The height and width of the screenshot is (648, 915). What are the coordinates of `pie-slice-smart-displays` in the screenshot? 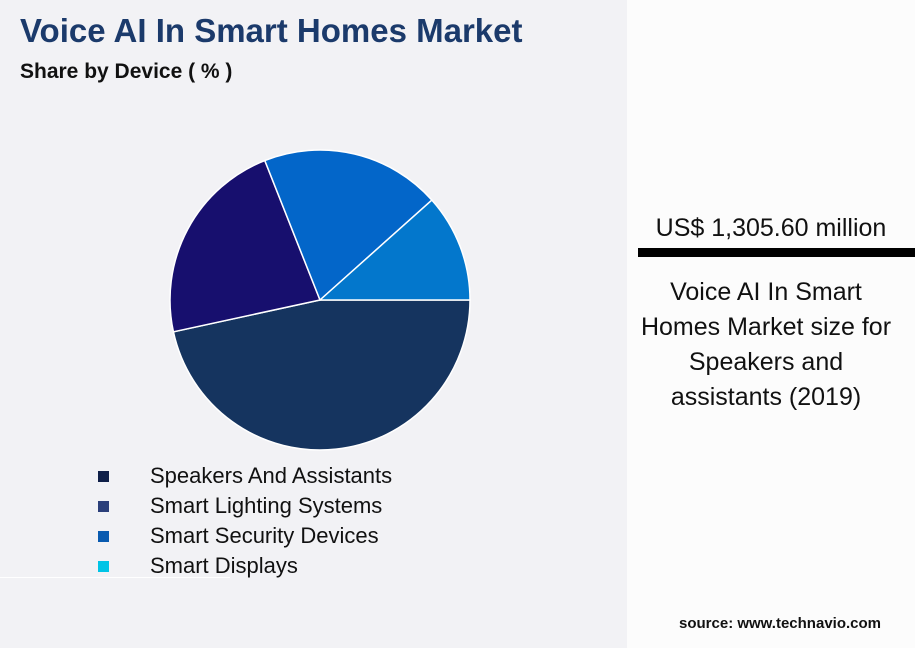 It's located at (394, 250).